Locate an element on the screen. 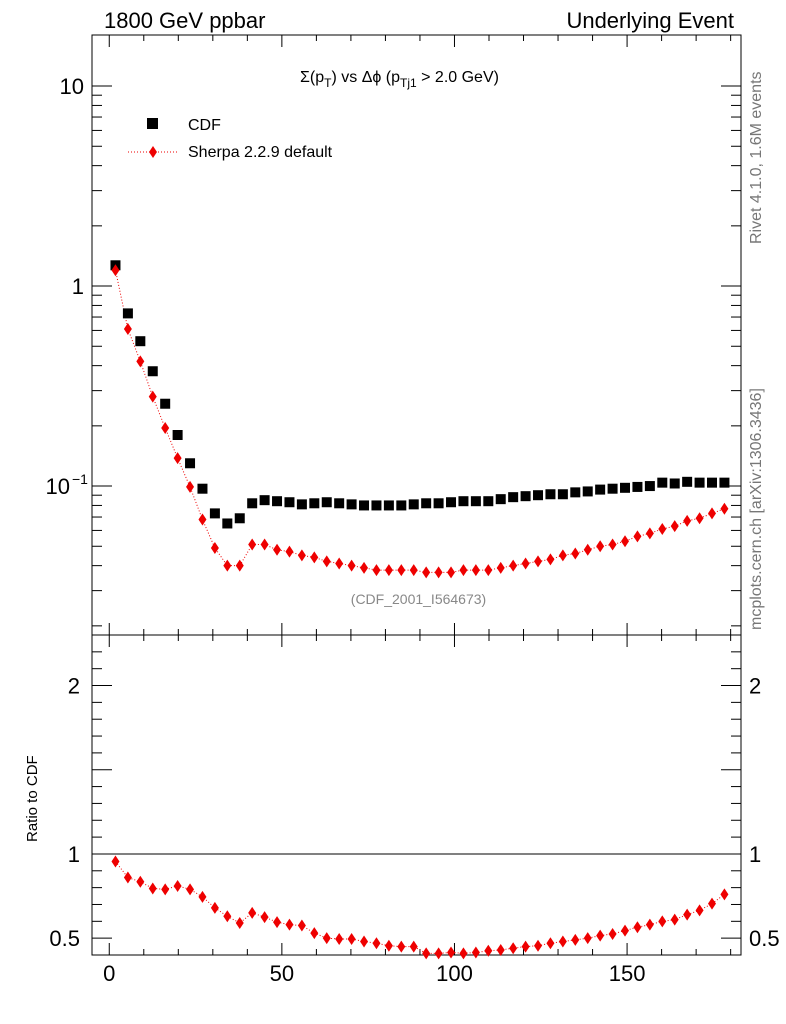  title-part: Tj1 is located at coordinates (408, 83).